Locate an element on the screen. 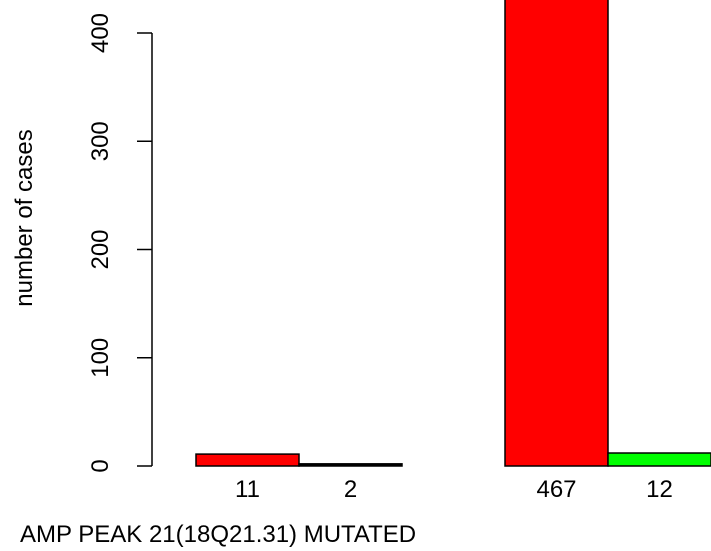  y-tick-label-4: 400 is located at coordinates (100, 33).